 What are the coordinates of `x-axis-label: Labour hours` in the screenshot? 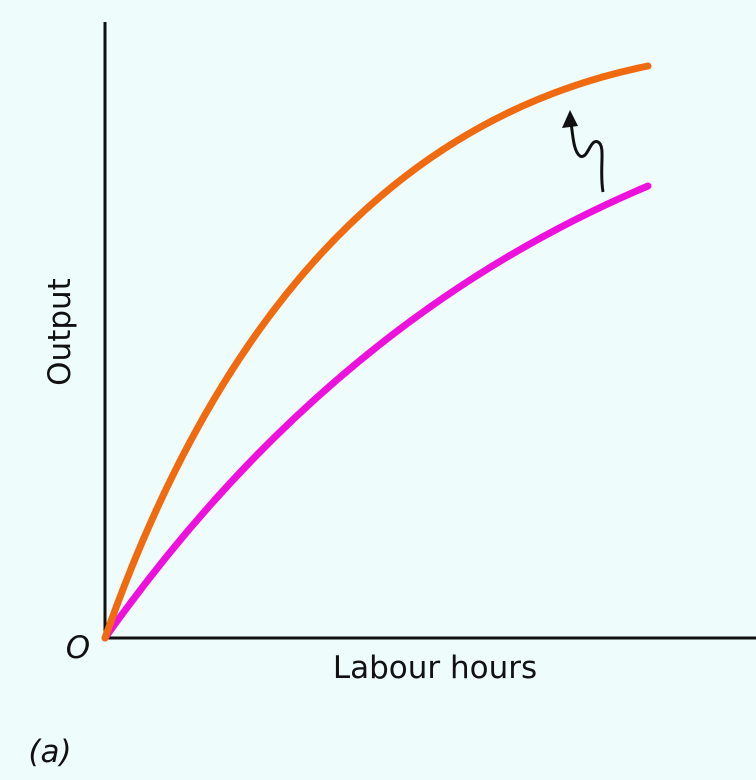 It's located at (435, 668).